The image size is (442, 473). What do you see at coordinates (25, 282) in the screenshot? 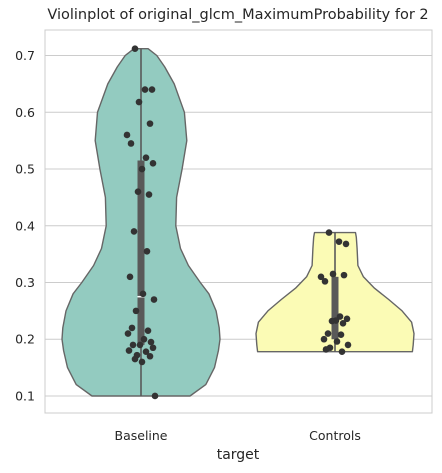
I see `y-tick-label: 0.3` at bounding box center [25, 282].